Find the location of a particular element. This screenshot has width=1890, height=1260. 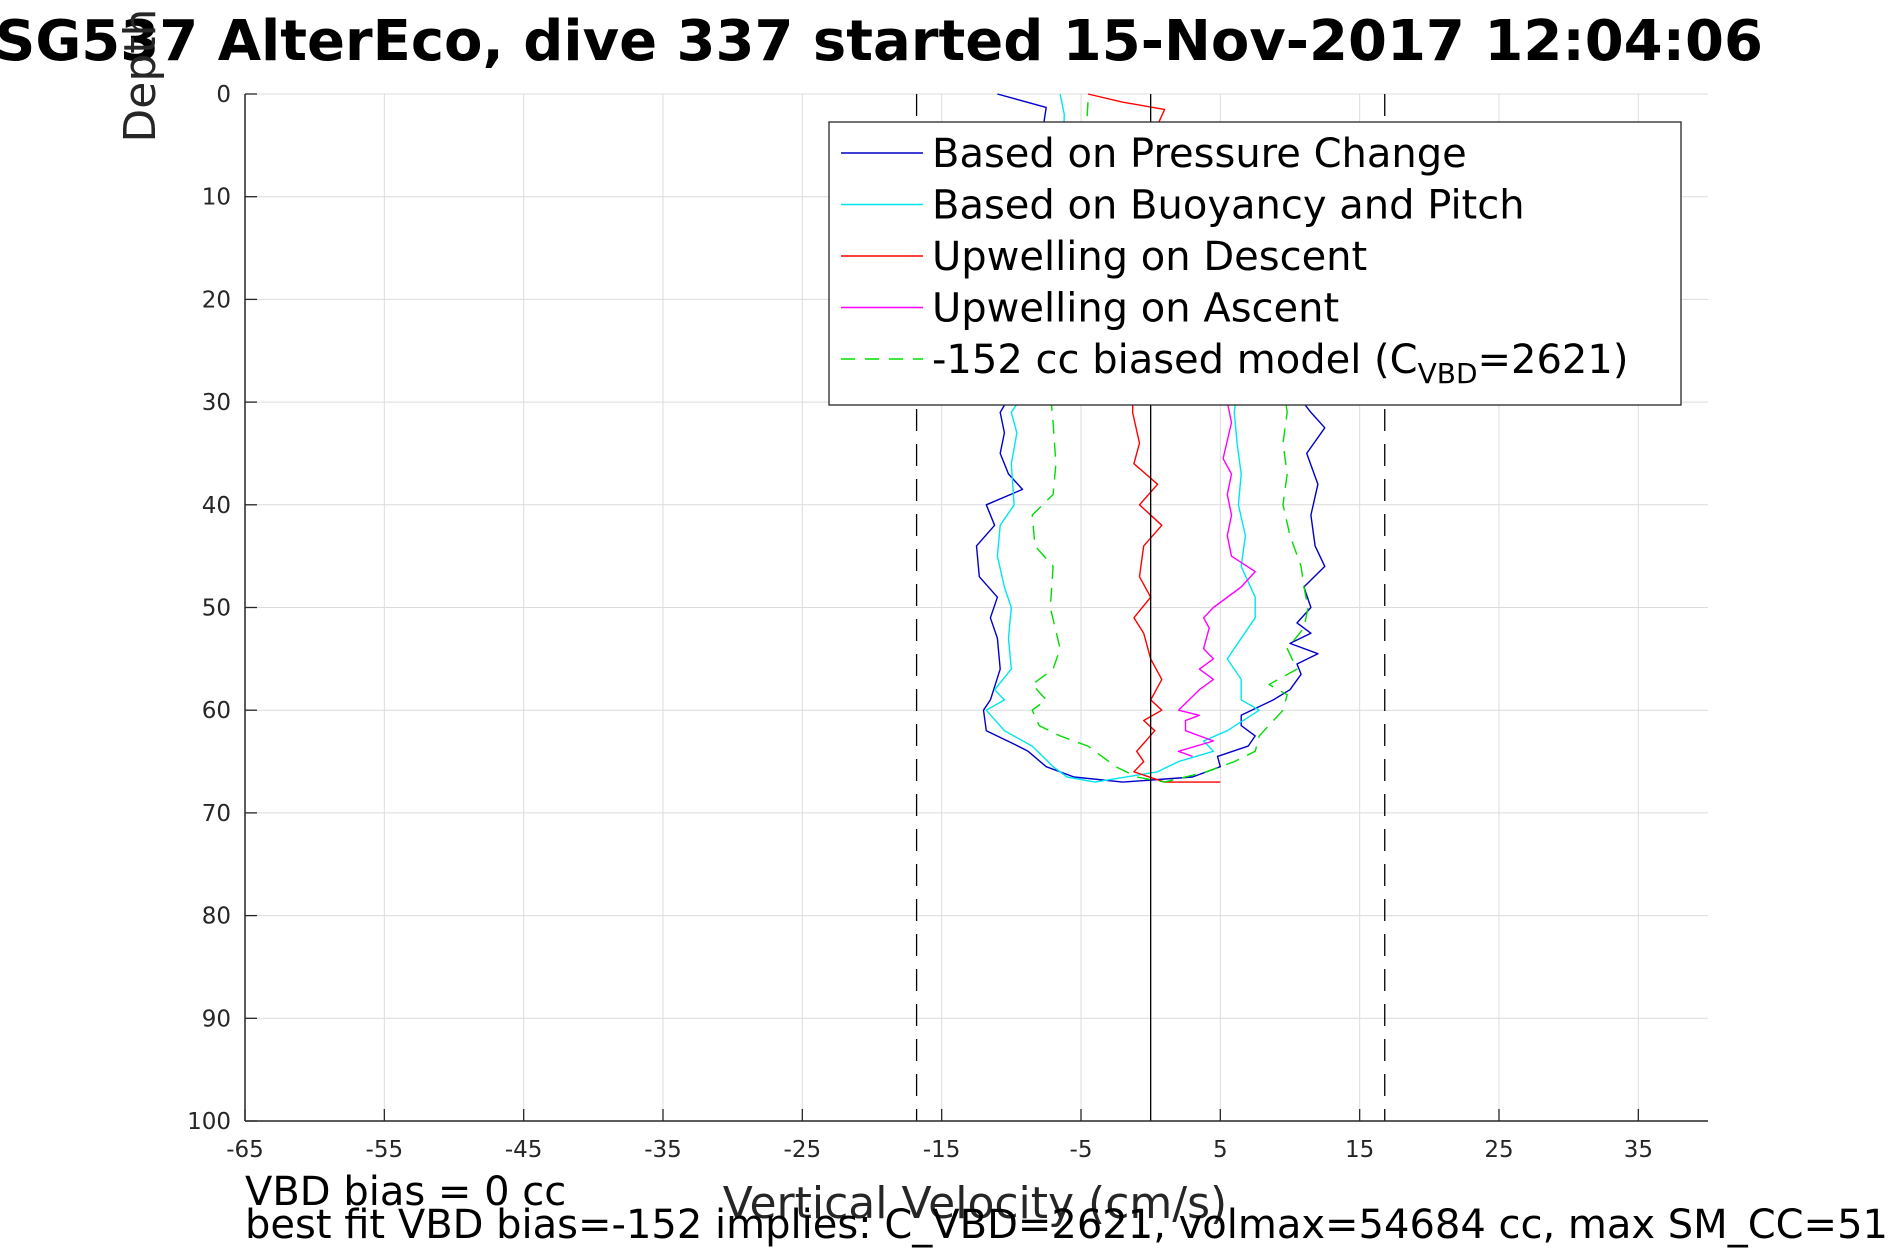

vbd-bias-annotation: VBD bias = 0 cc is located at coordinates (405, 1192).